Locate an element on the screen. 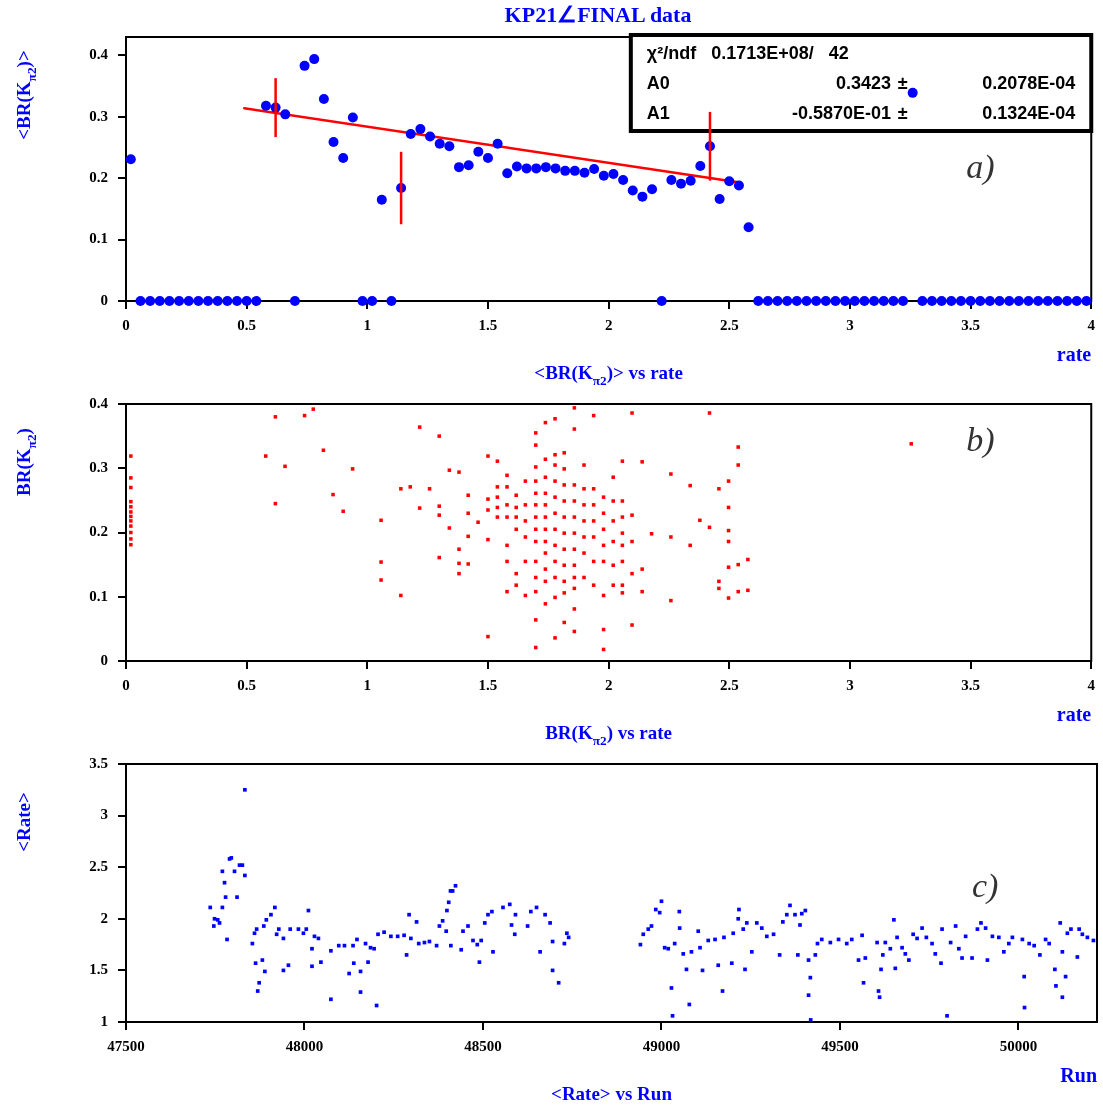 The height and width of the screenshot is (1110, 1103). annotation: b) is located at coordinates (980, 440).